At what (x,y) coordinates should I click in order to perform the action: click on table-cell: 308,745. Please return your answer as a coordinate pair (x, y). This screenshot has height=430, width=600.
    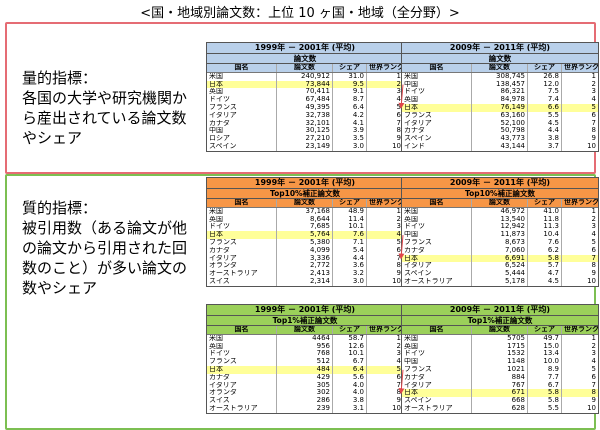
    Looking at the image, I should click on (500, 76).